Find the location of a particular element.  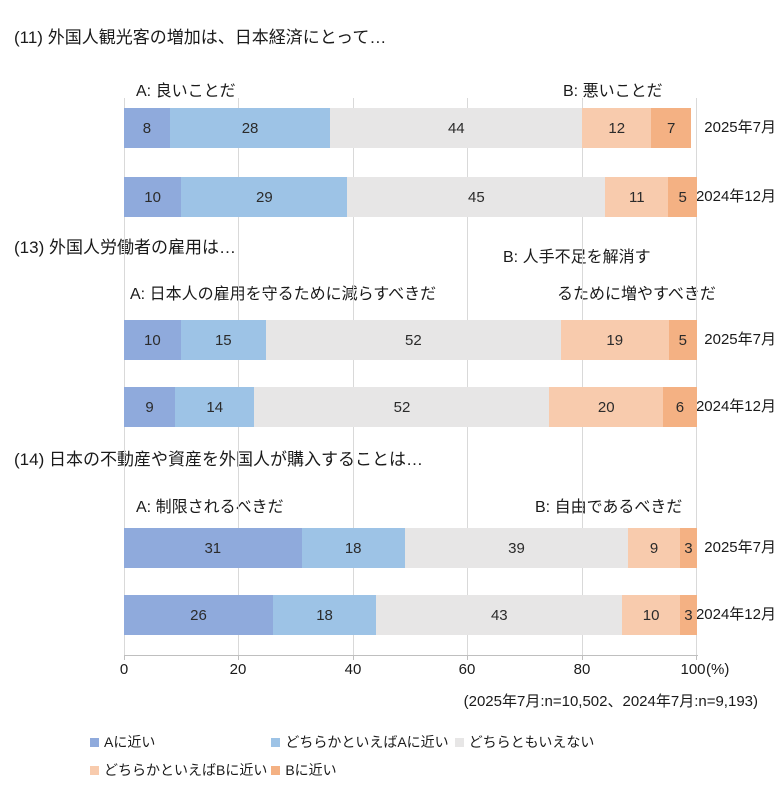

bar-segment-value: 15 is located at coordinates (223, 340).